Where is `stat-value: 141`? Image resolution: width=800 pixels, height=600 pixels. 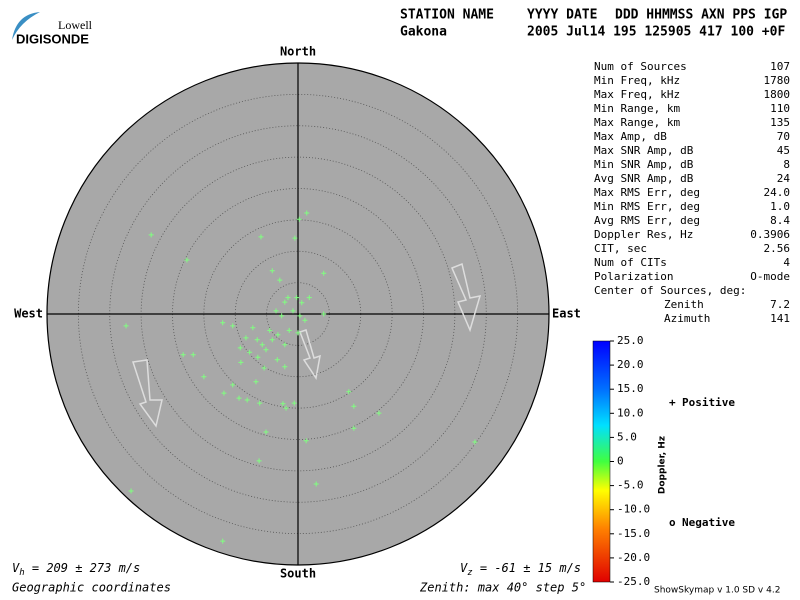
stat-value: 141 is located at coordinates (780, 318).